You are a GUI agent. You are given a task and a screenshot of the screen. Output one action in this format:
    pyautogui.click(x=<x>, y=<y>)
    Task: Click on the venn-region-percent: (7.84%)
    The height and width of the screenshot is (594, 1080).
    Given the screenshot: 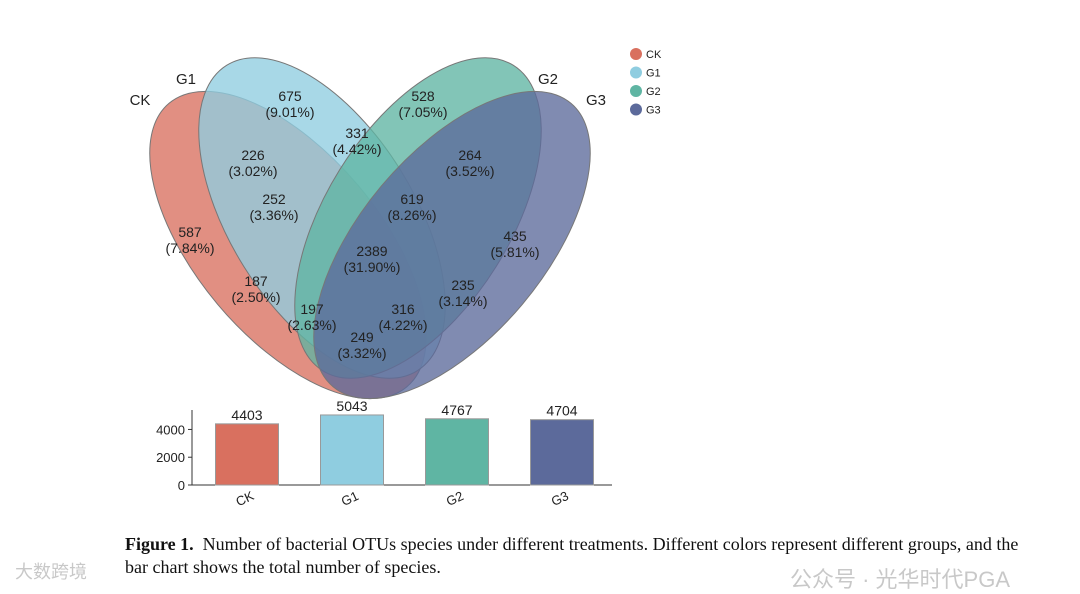 What is the action you would take?
    pyautogui.click(x=189, y=248)
    